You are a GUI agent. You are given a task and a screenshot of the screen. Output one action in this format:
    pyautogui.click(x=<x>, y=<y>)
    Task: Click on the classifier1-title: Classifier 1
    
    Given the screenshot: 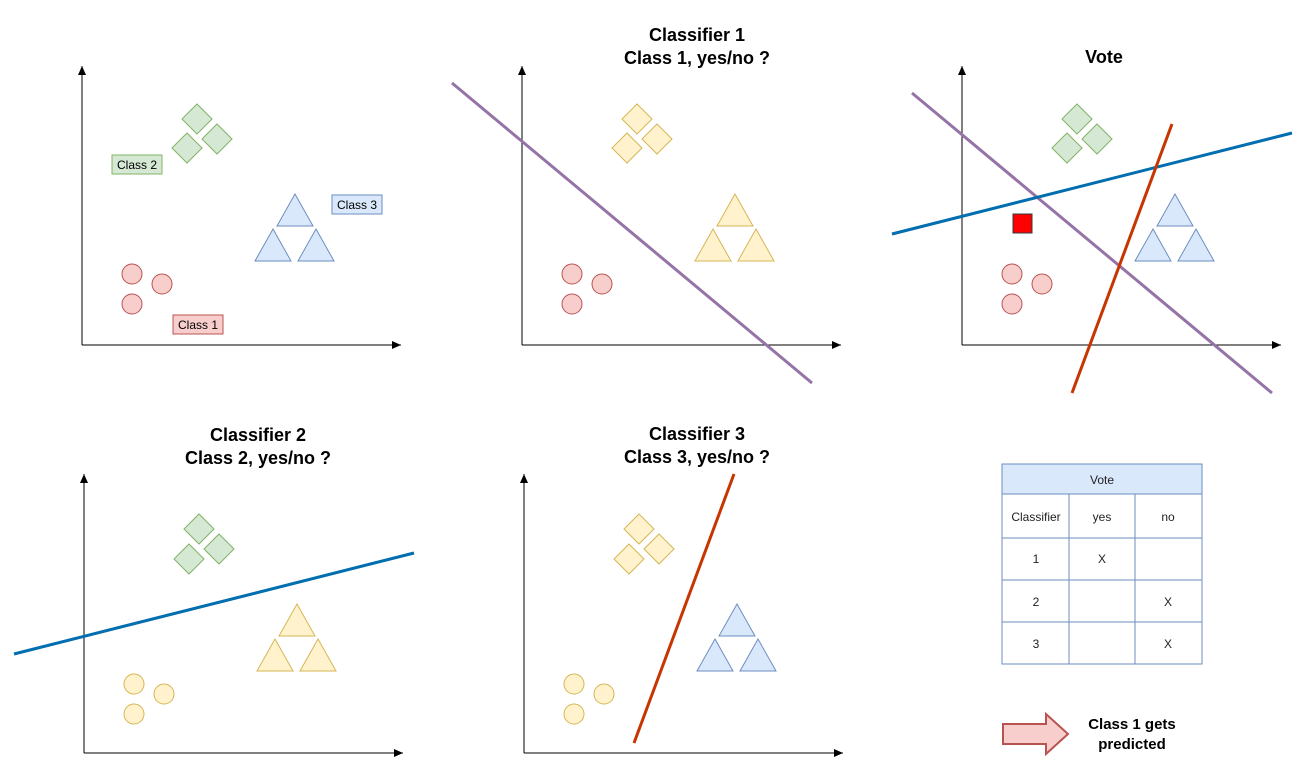 What is the action you would take?
    pyautogui.click(x=697, y=35)
    